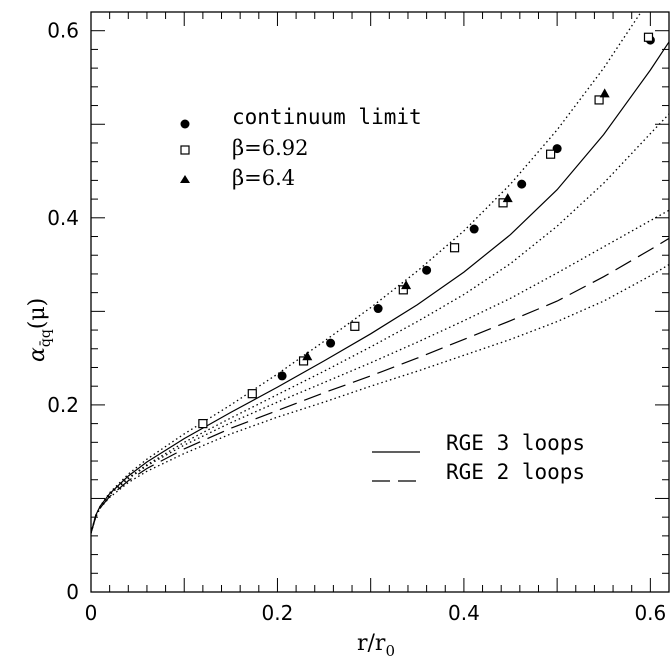 The height and width of the screenshot is (660, 672). I want to click on x-tick-label: 0.2, so click(278, 613).